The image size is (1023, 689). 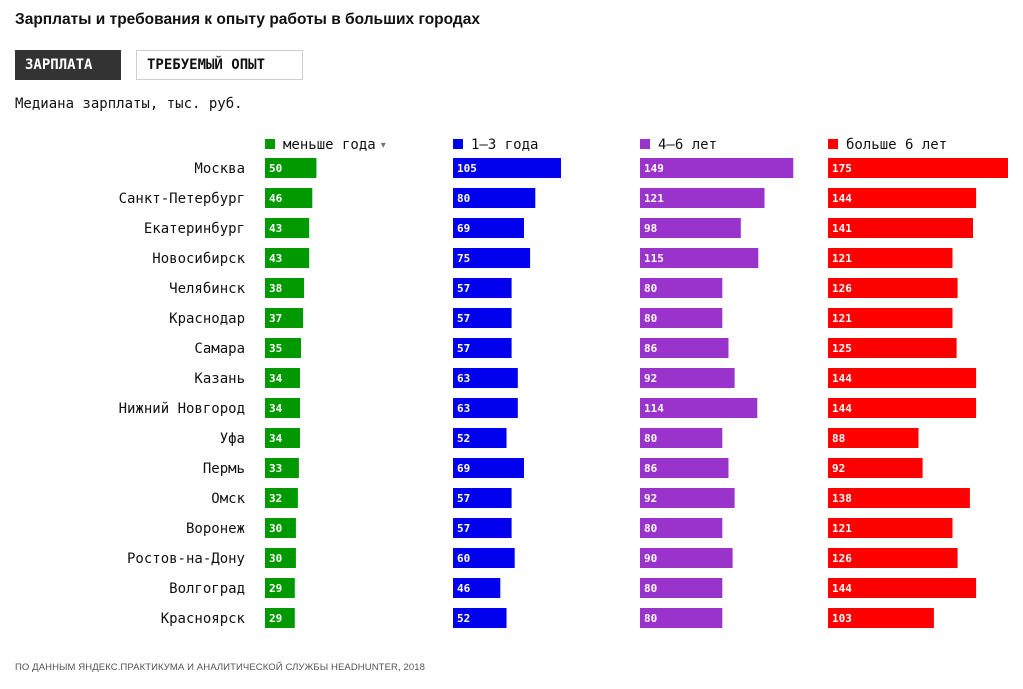 I want to click on bar-value-label: 86, so click(x=651, y=468).